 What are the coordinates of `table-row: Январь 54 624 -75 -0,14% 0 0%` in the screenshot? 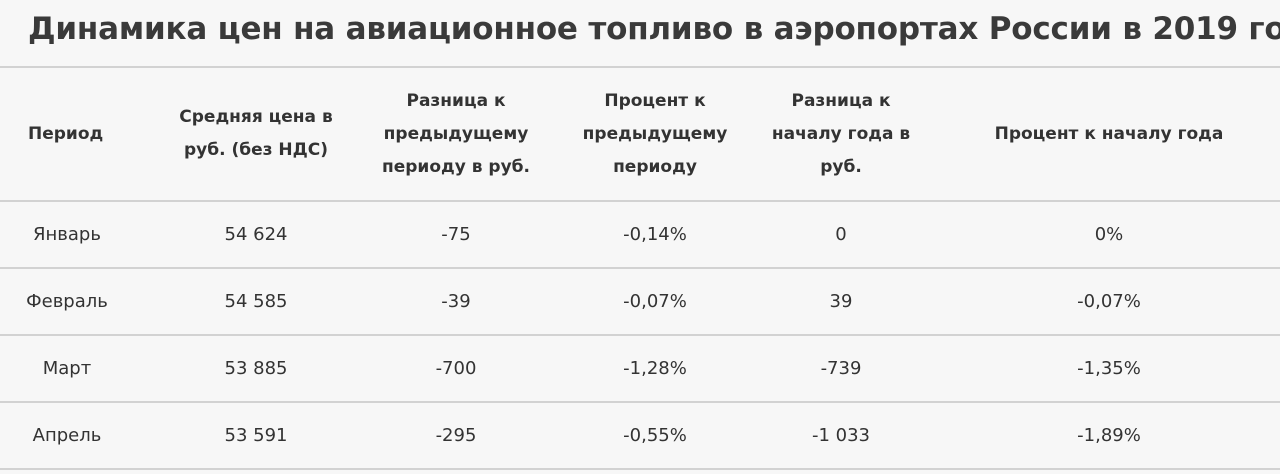 It's located at (640, 234).